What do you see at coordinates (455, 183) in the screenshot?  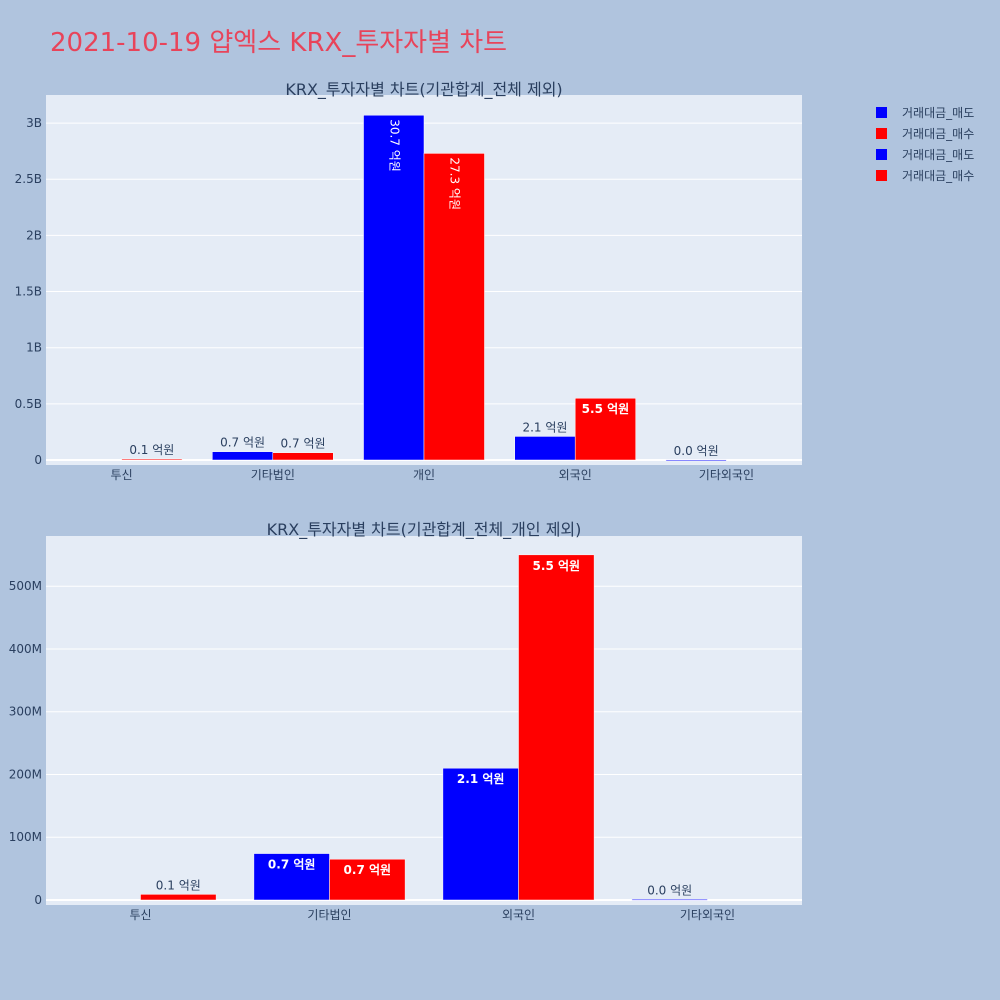 I see `data-label: 27.3 억원` at bounding box center [455, 183].